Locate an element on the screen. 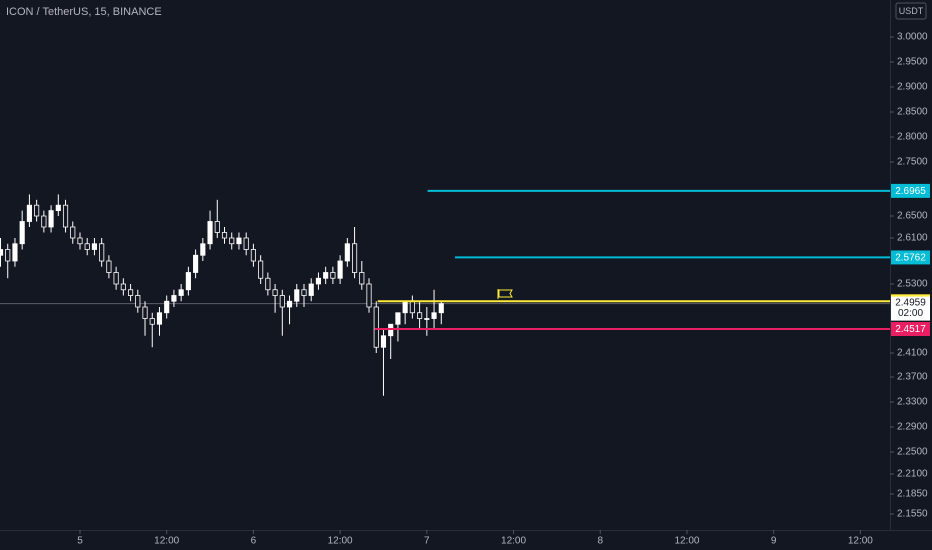  price-label: 2.4517 is located at coordinates (910, 329).